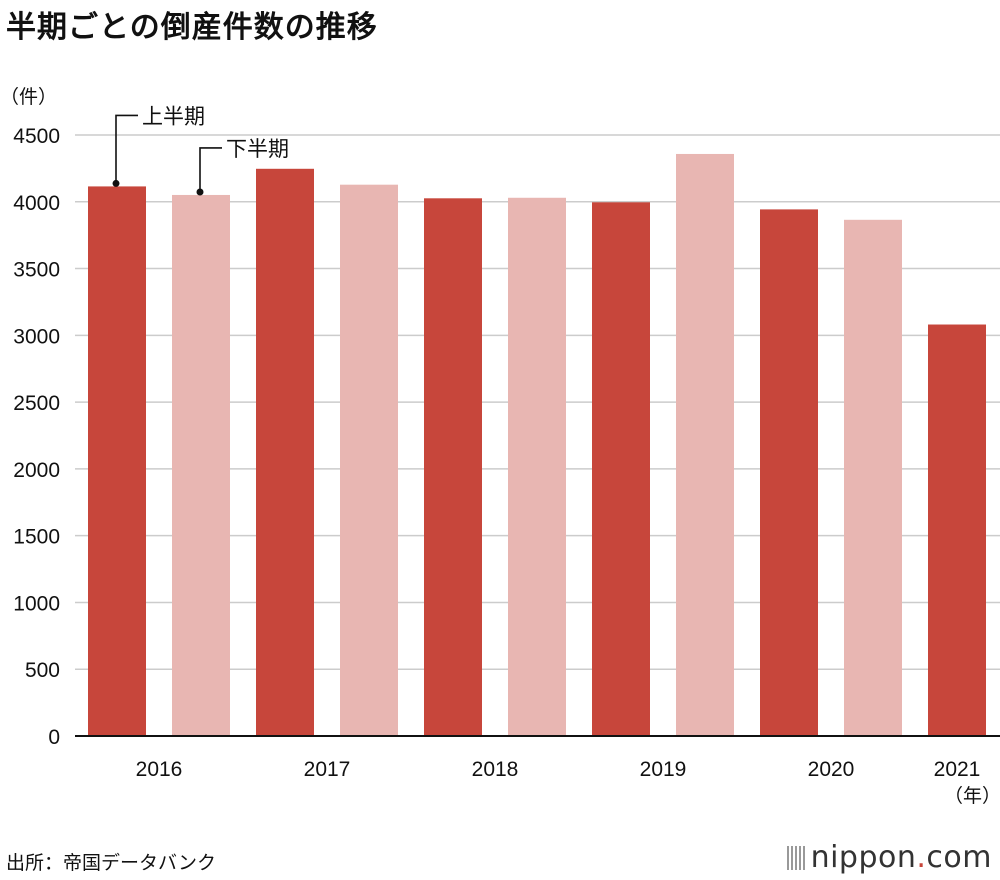 The height and width of the screenshot is (880, 1000). What do you see at coordinates (36, 470) in the screenshot?
I see `y-tick-label: 2000` at bounding box center [36, 470].